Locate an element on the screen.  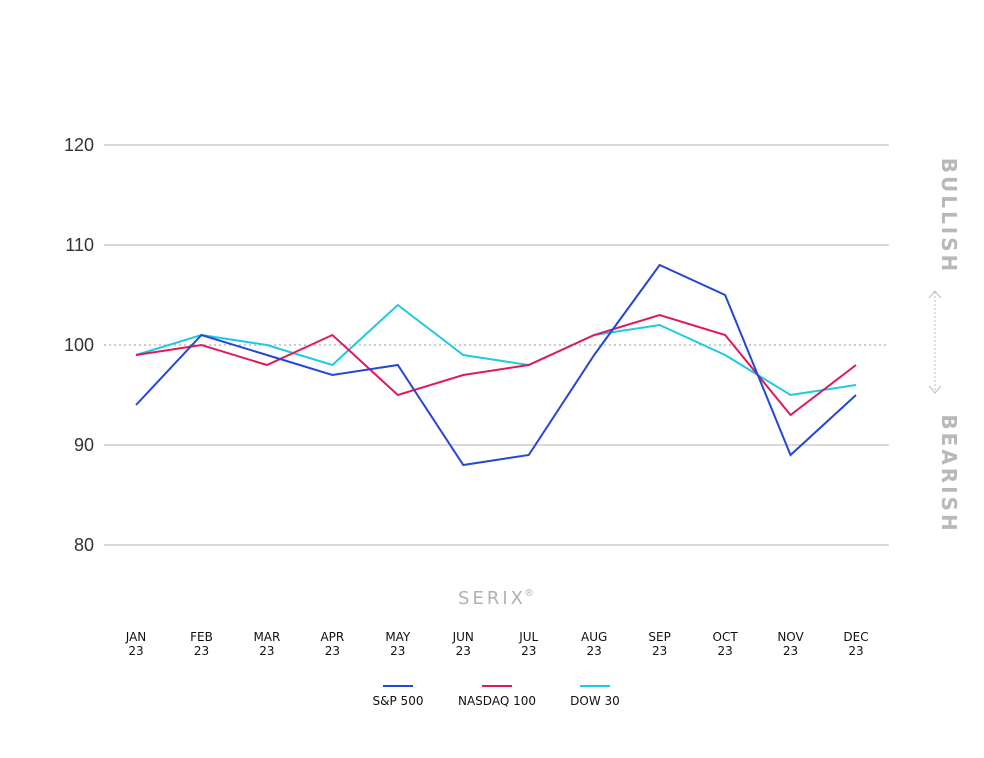
registered-mark: ® is located at coordinates (529, 593).